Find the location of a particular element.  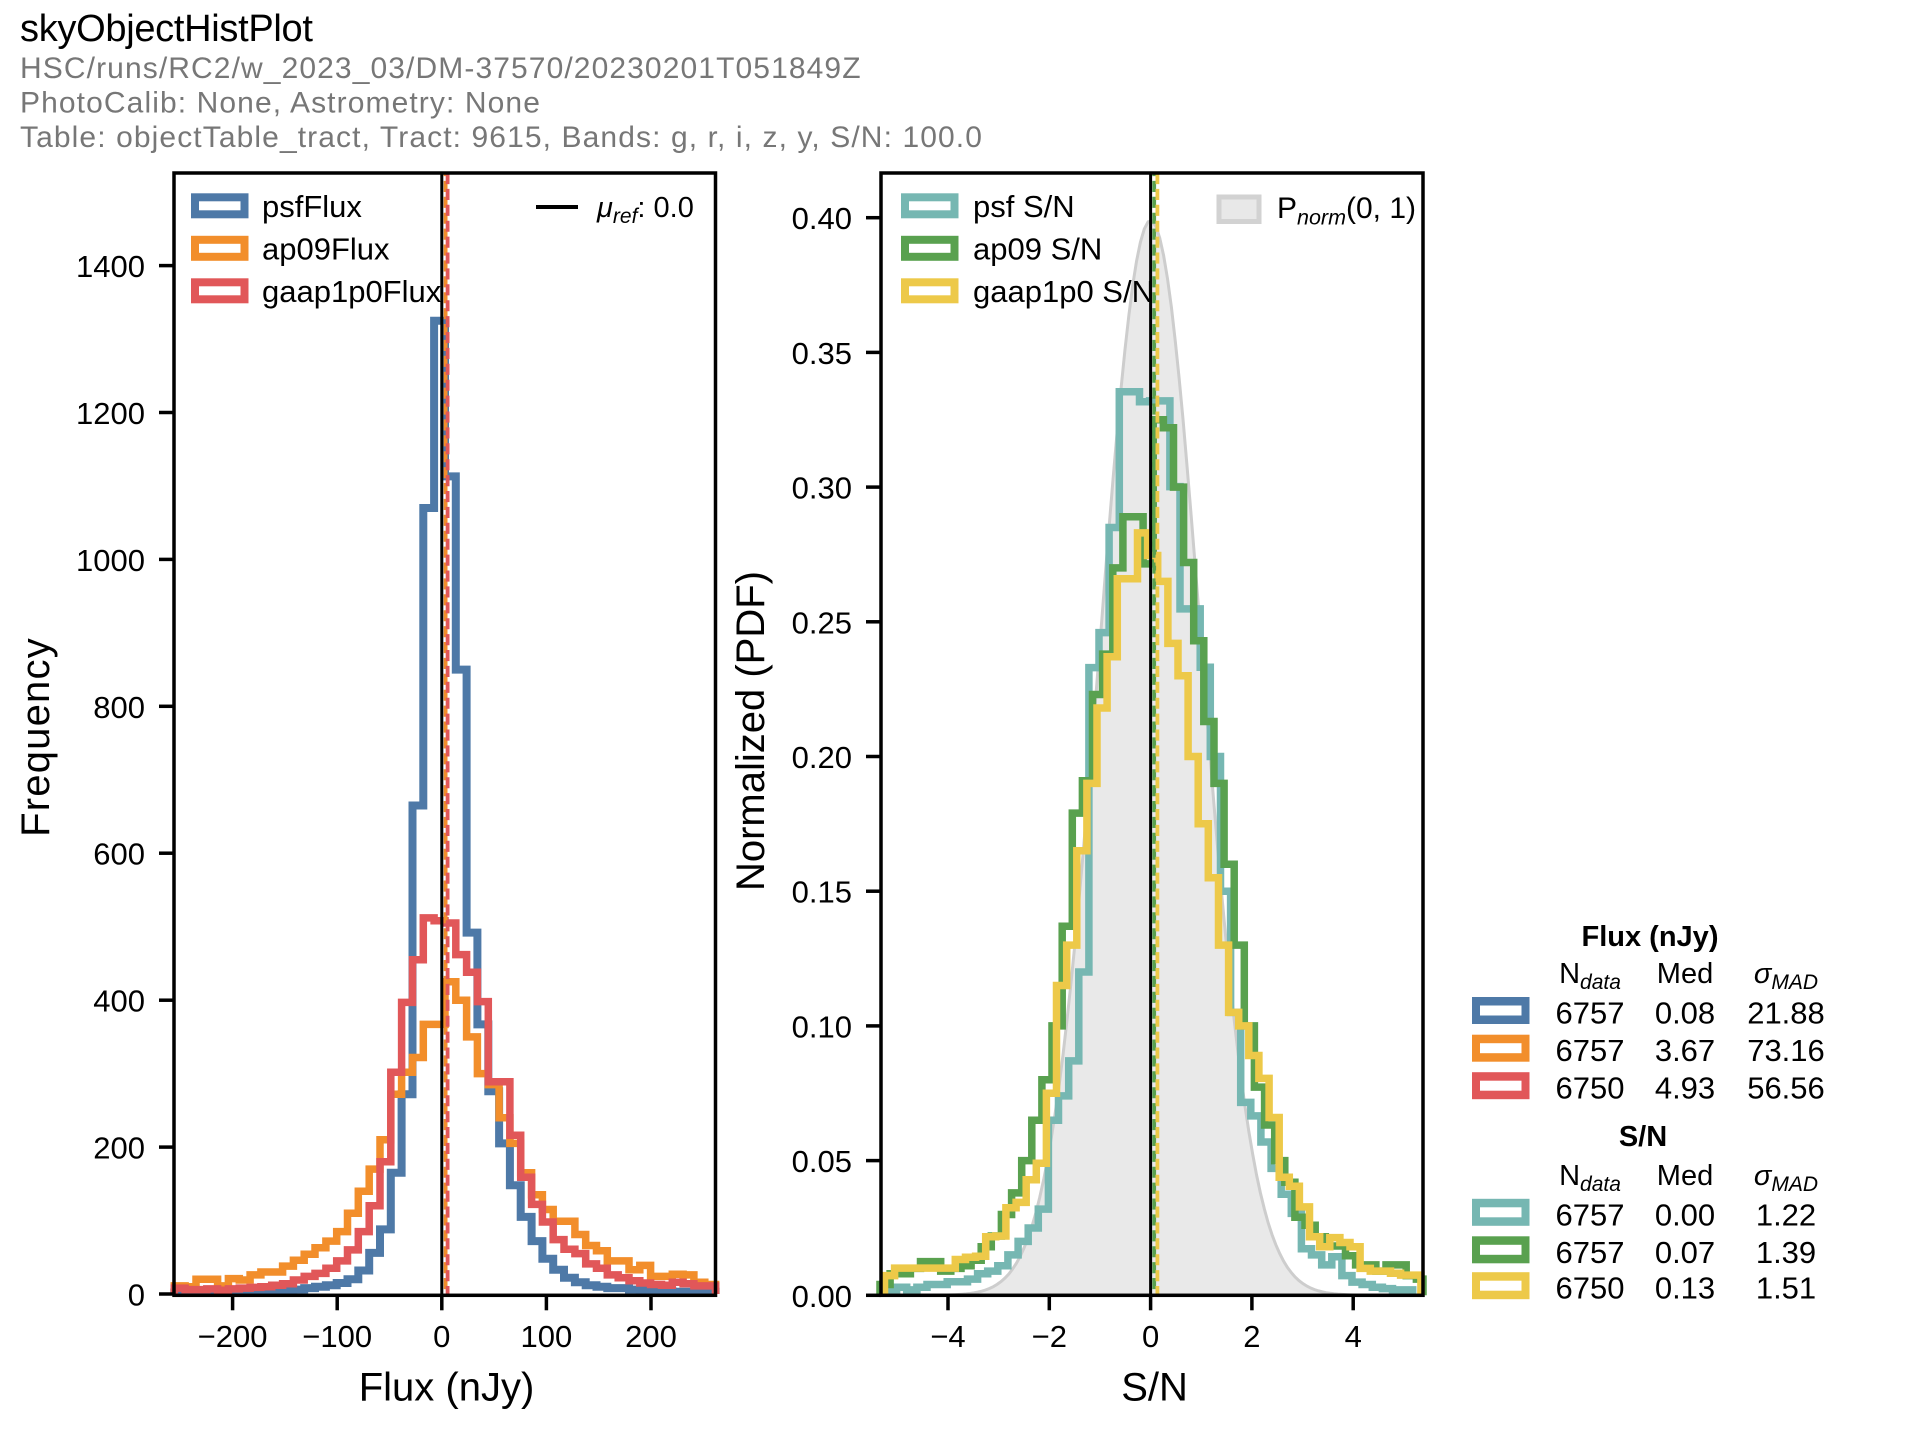

svg-text: 73.16 is located at coordinates (1786, 1050).